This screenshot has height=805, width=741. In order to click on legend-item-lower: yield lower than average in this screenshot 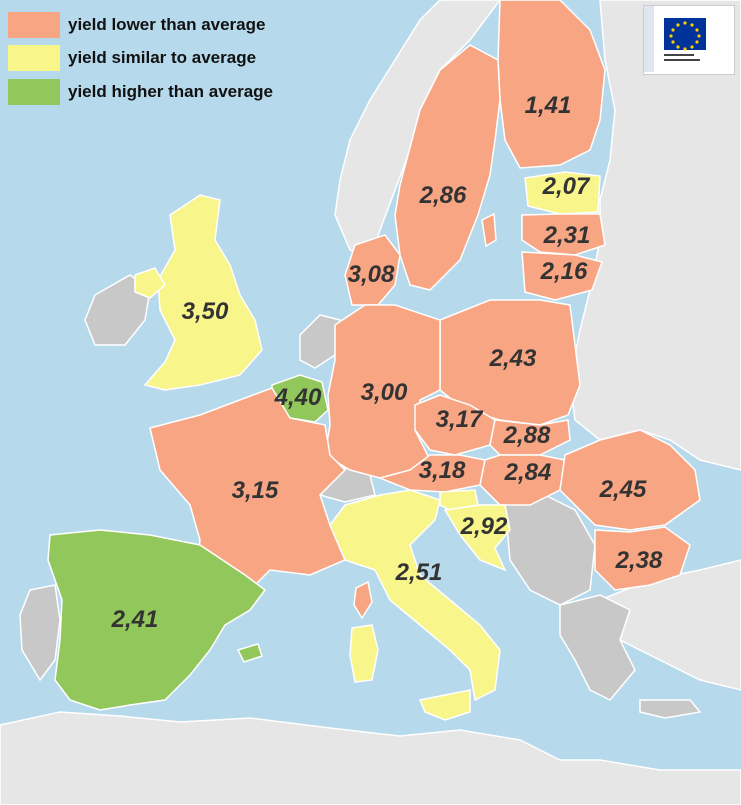, I will do `click(136, 25)`.